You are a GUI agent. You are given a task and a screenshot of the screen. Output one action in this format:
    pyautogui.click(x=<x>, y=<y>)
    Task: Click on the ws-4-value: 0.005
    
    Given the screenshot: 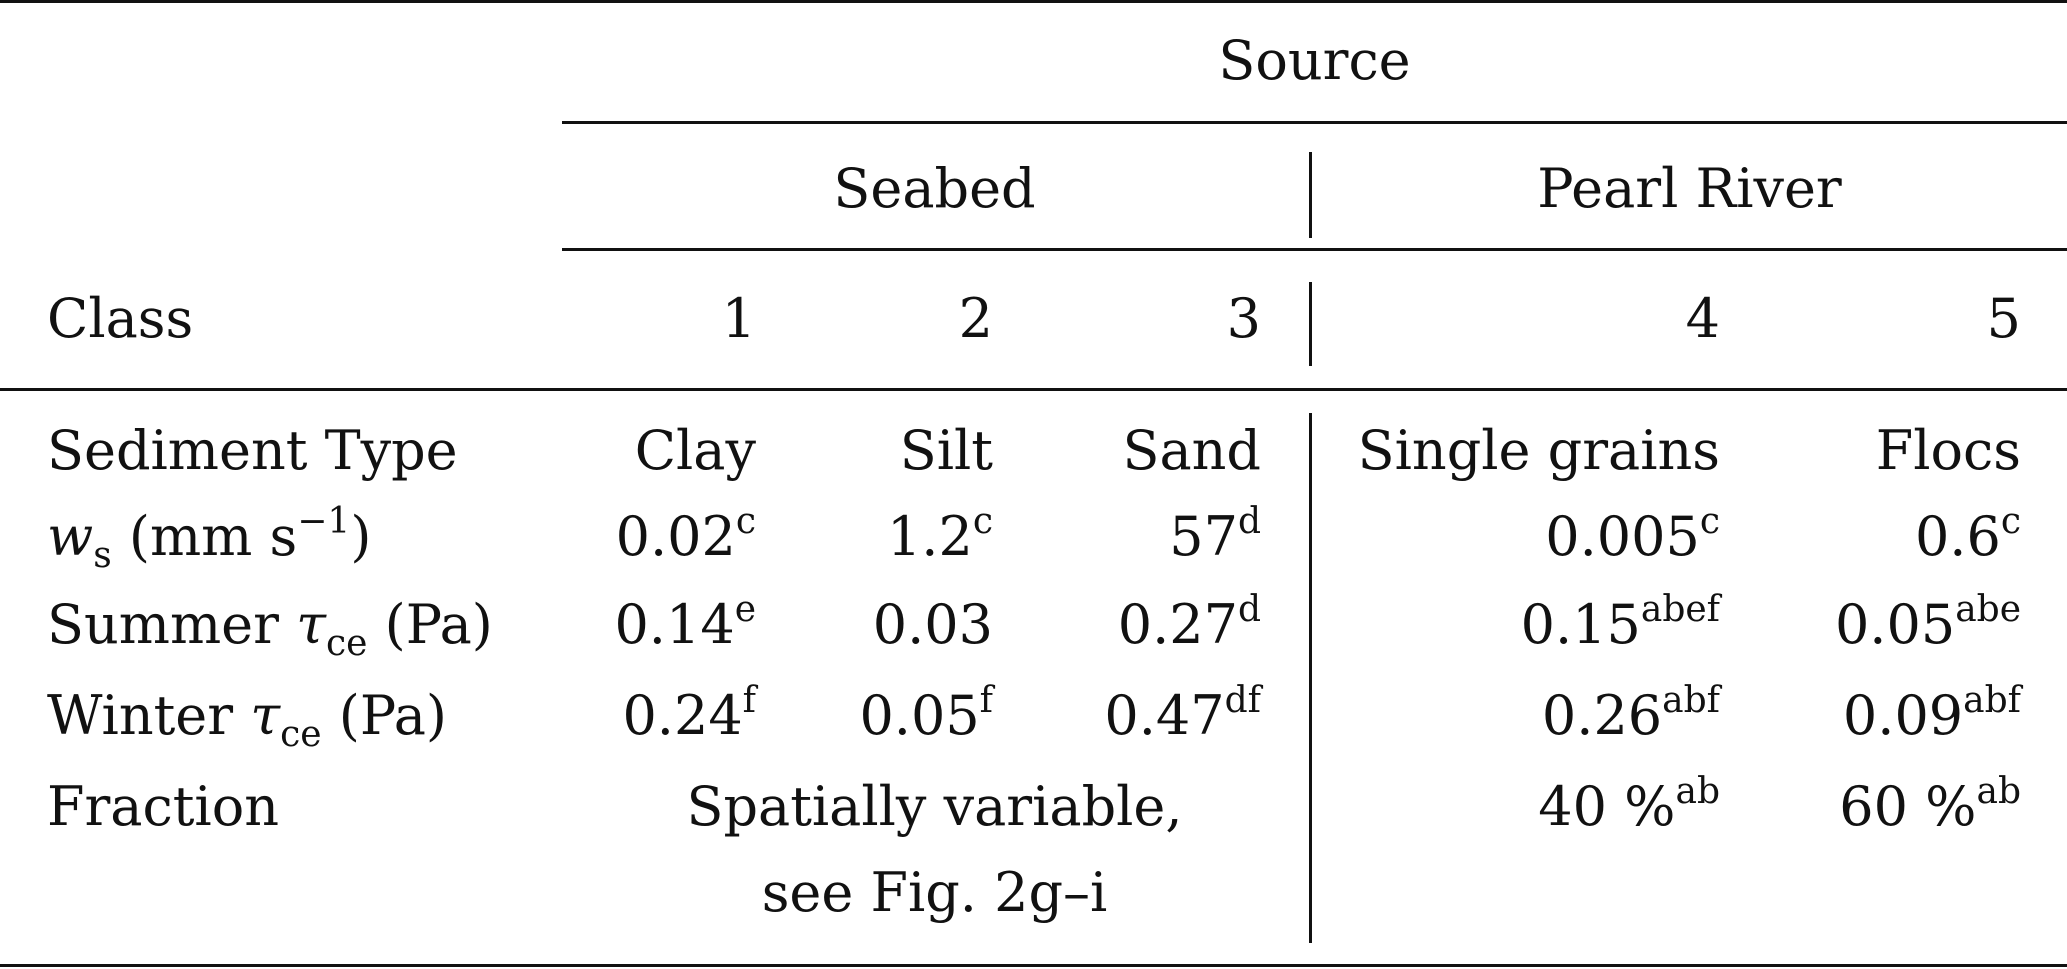 What is the action you would take?
    pyautogui.click(x=1622, y=536)
    